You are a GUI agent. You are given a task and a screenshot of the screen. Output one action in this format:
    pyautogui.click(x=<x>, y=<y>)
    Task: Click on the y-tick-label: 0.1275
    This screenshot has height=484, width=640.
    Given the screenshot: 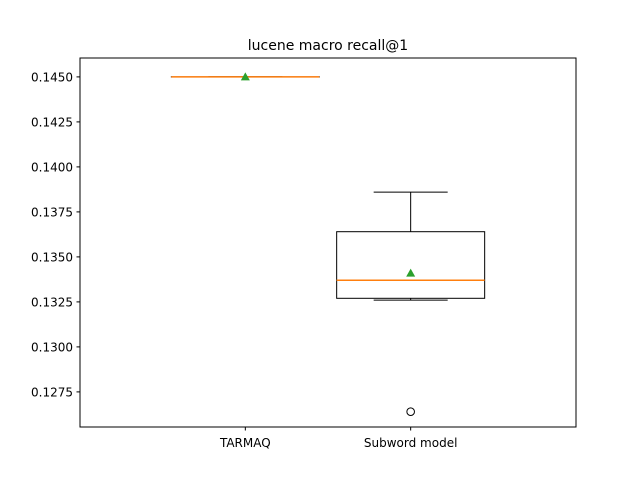 What is the action you would take?
    pyautogui.click(x=52, y=392)
    